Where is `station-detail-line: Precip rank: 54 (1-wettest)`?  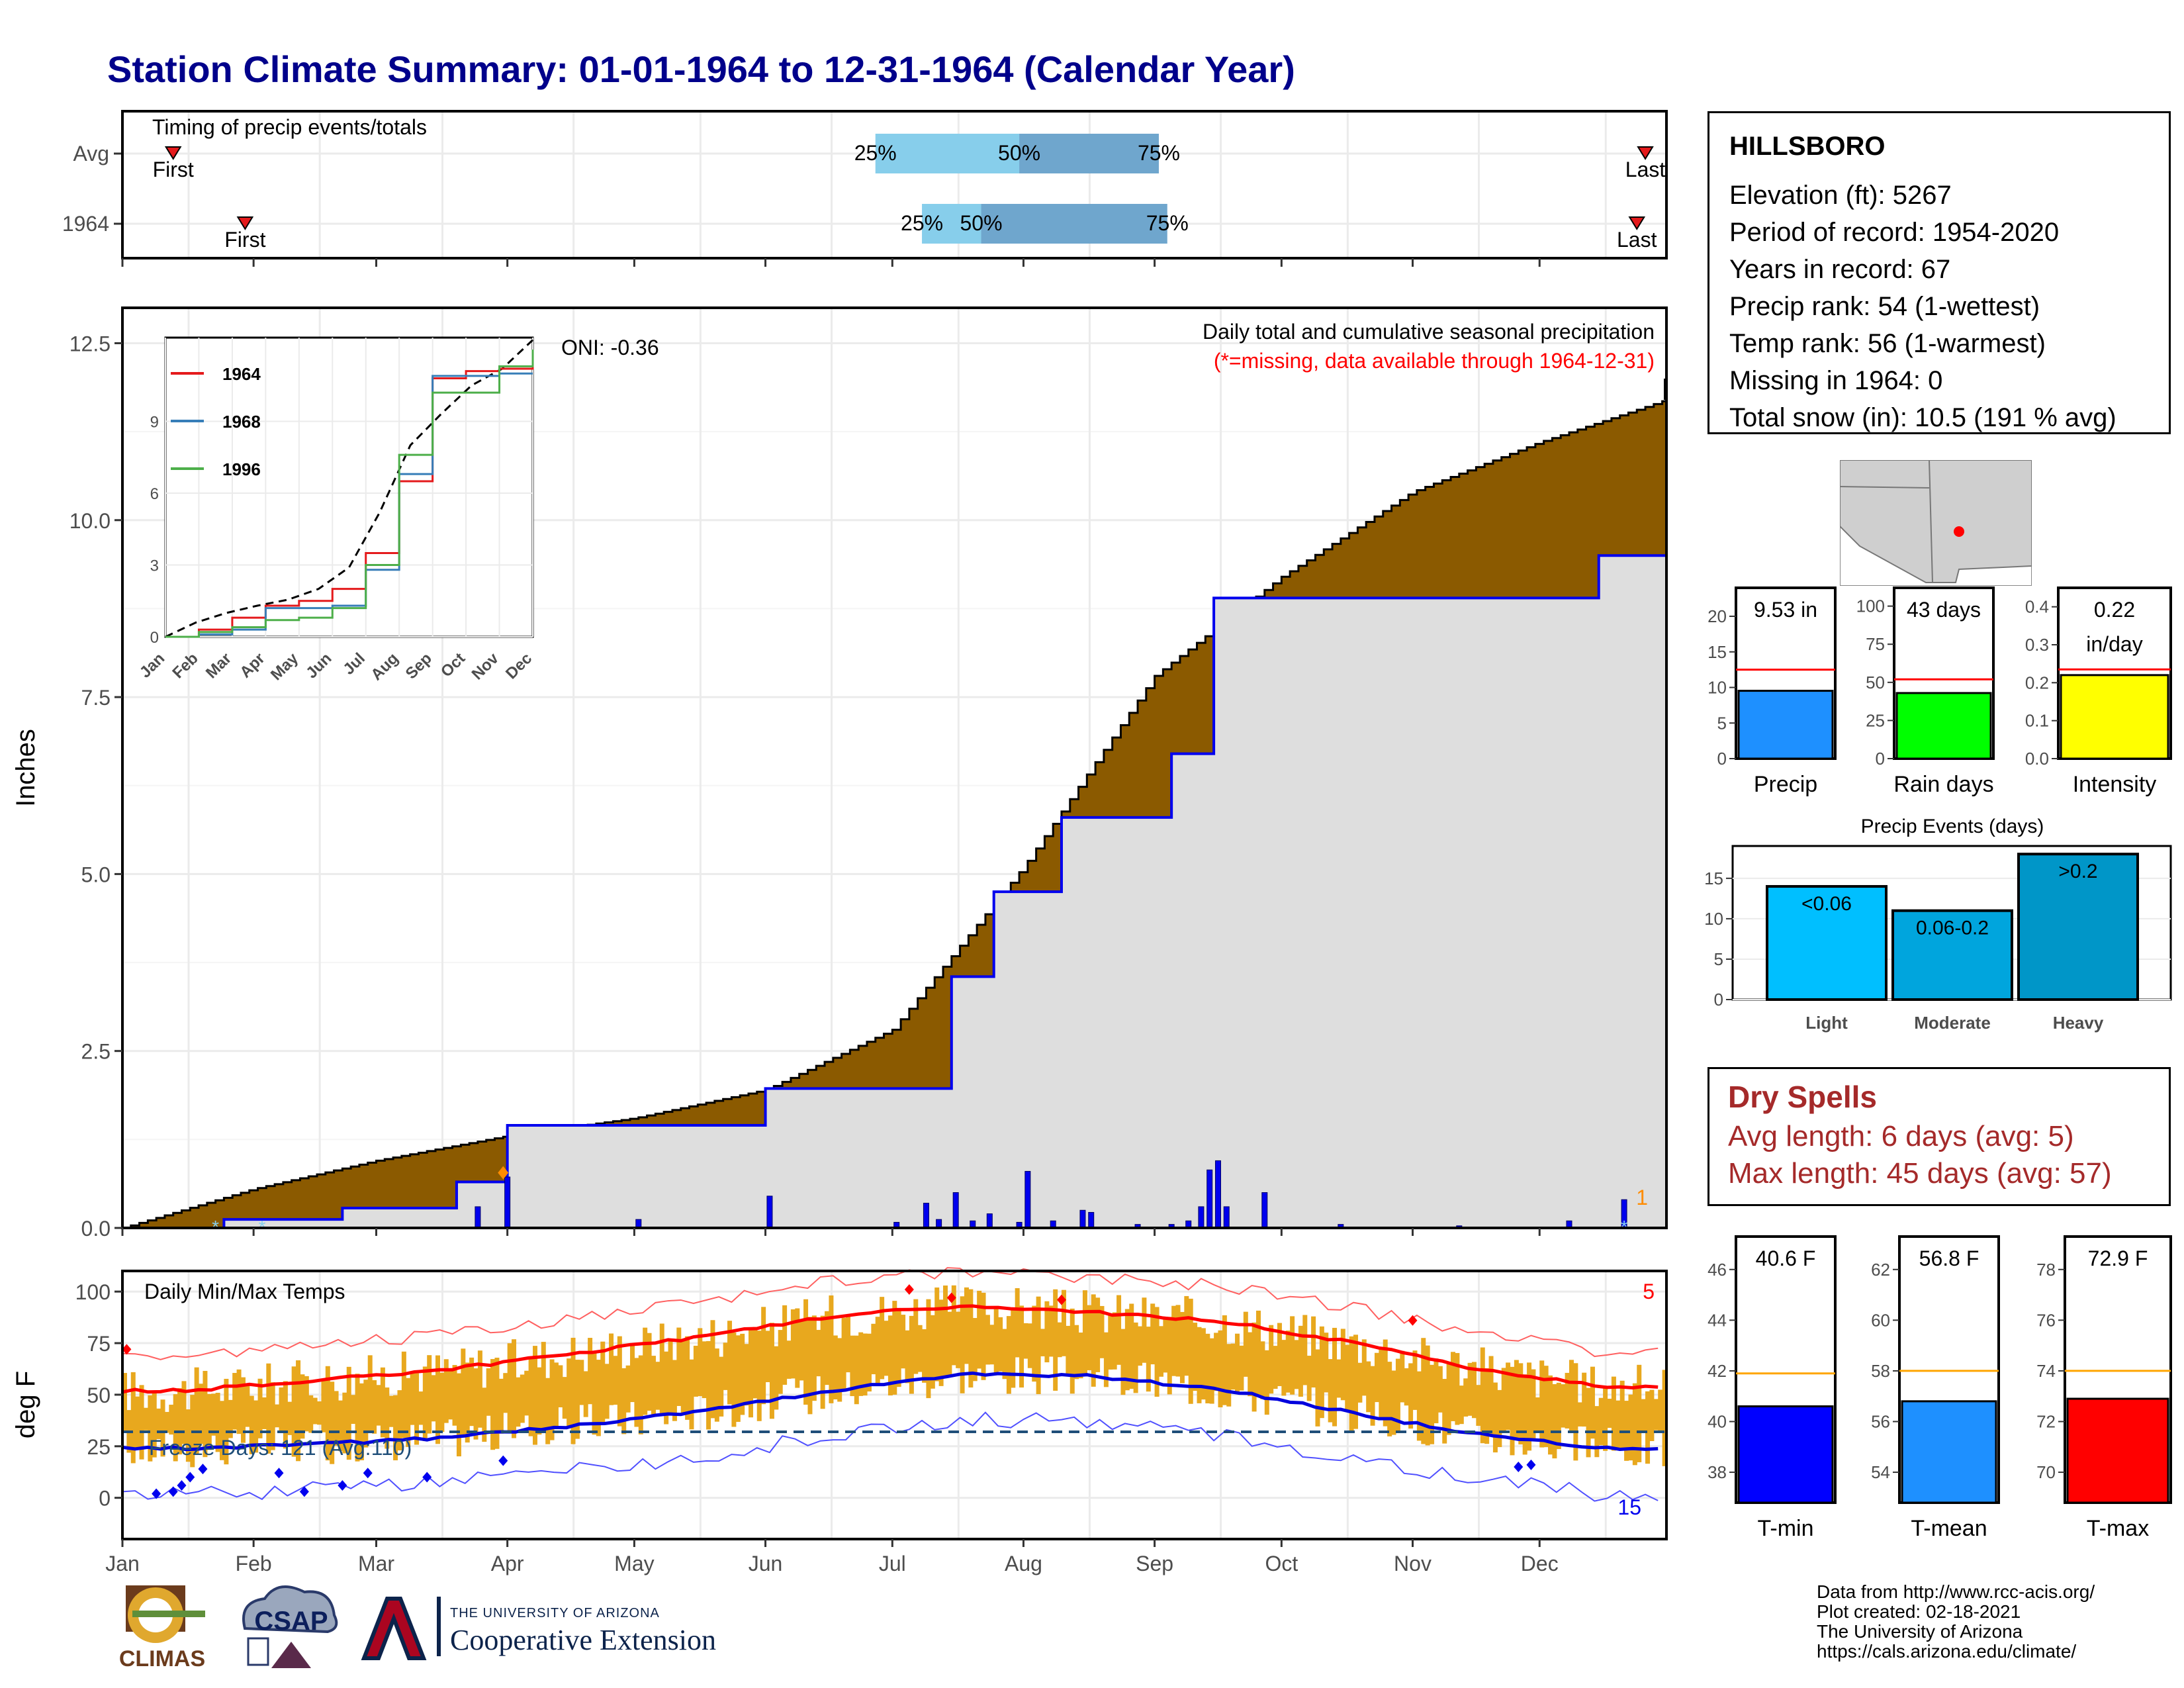
station-detail-line: Precip rank: 54 (1-wettest) is located at coordinates (1885, 306).